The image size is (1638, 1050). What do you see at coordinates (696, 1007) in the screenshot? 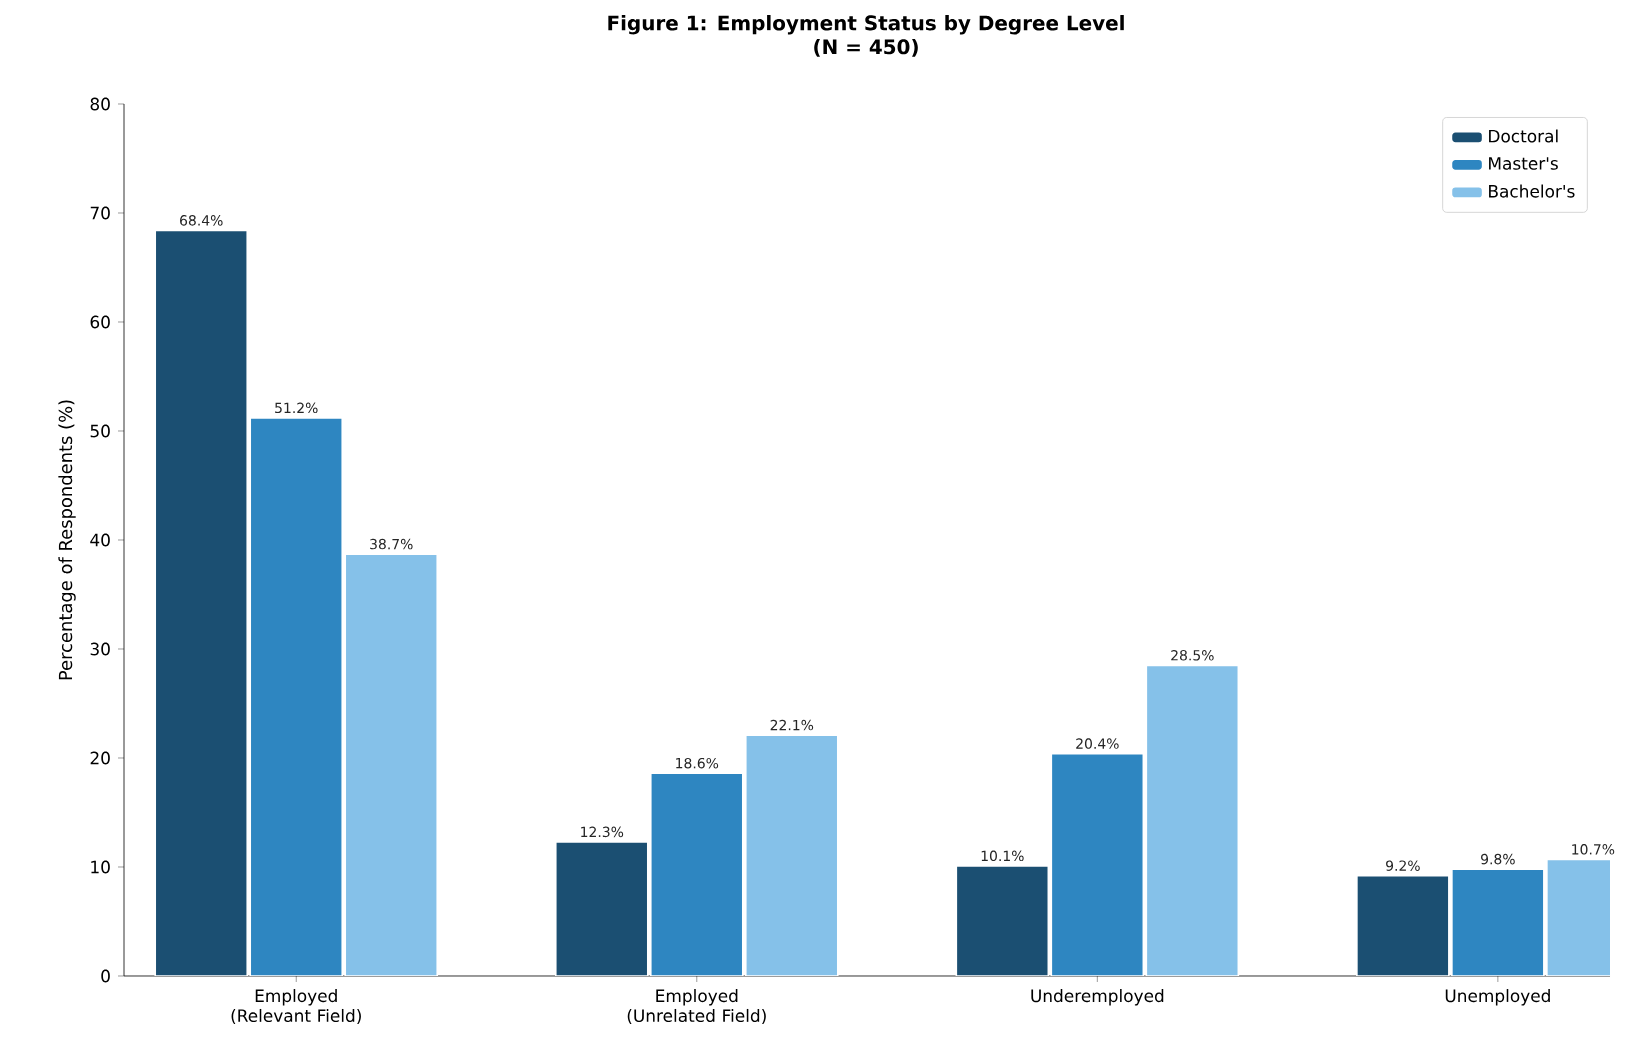
I see `x-tick-label: Employed (Unrelated Field)` at bounding box center [696, 1007].